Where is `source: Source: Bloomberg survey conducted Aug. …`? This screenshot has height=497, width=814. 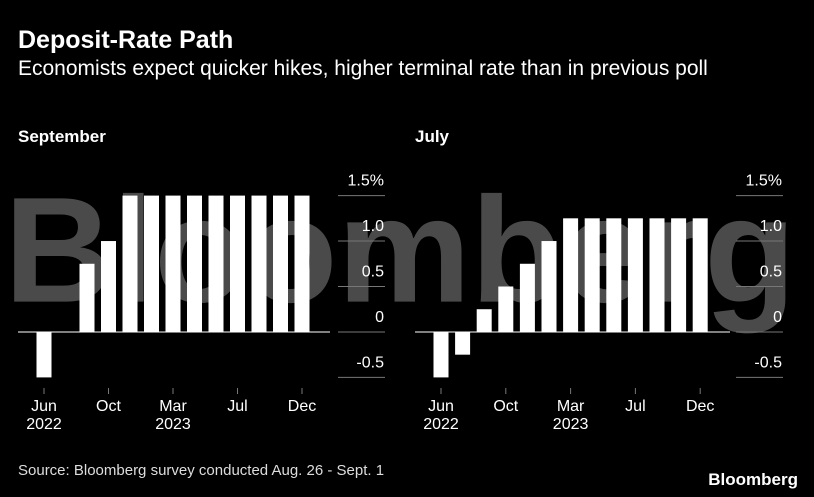
source: Source: Bloomberg survey conducted Aug. … is located at coordinates (201, 470).